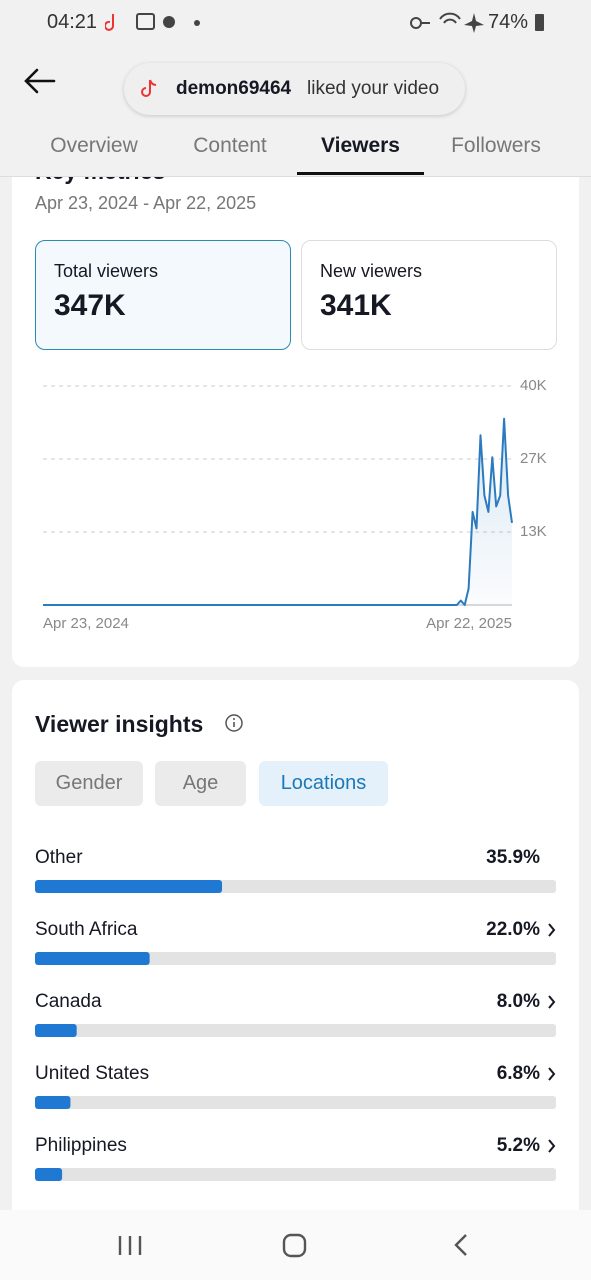 The width and height of the screenshot is (591, 1280). What do you see at coordinates (163, 295) in the screenshot?
I see `metric-card: Total viewers 347K` at bounding box center [163, 295].